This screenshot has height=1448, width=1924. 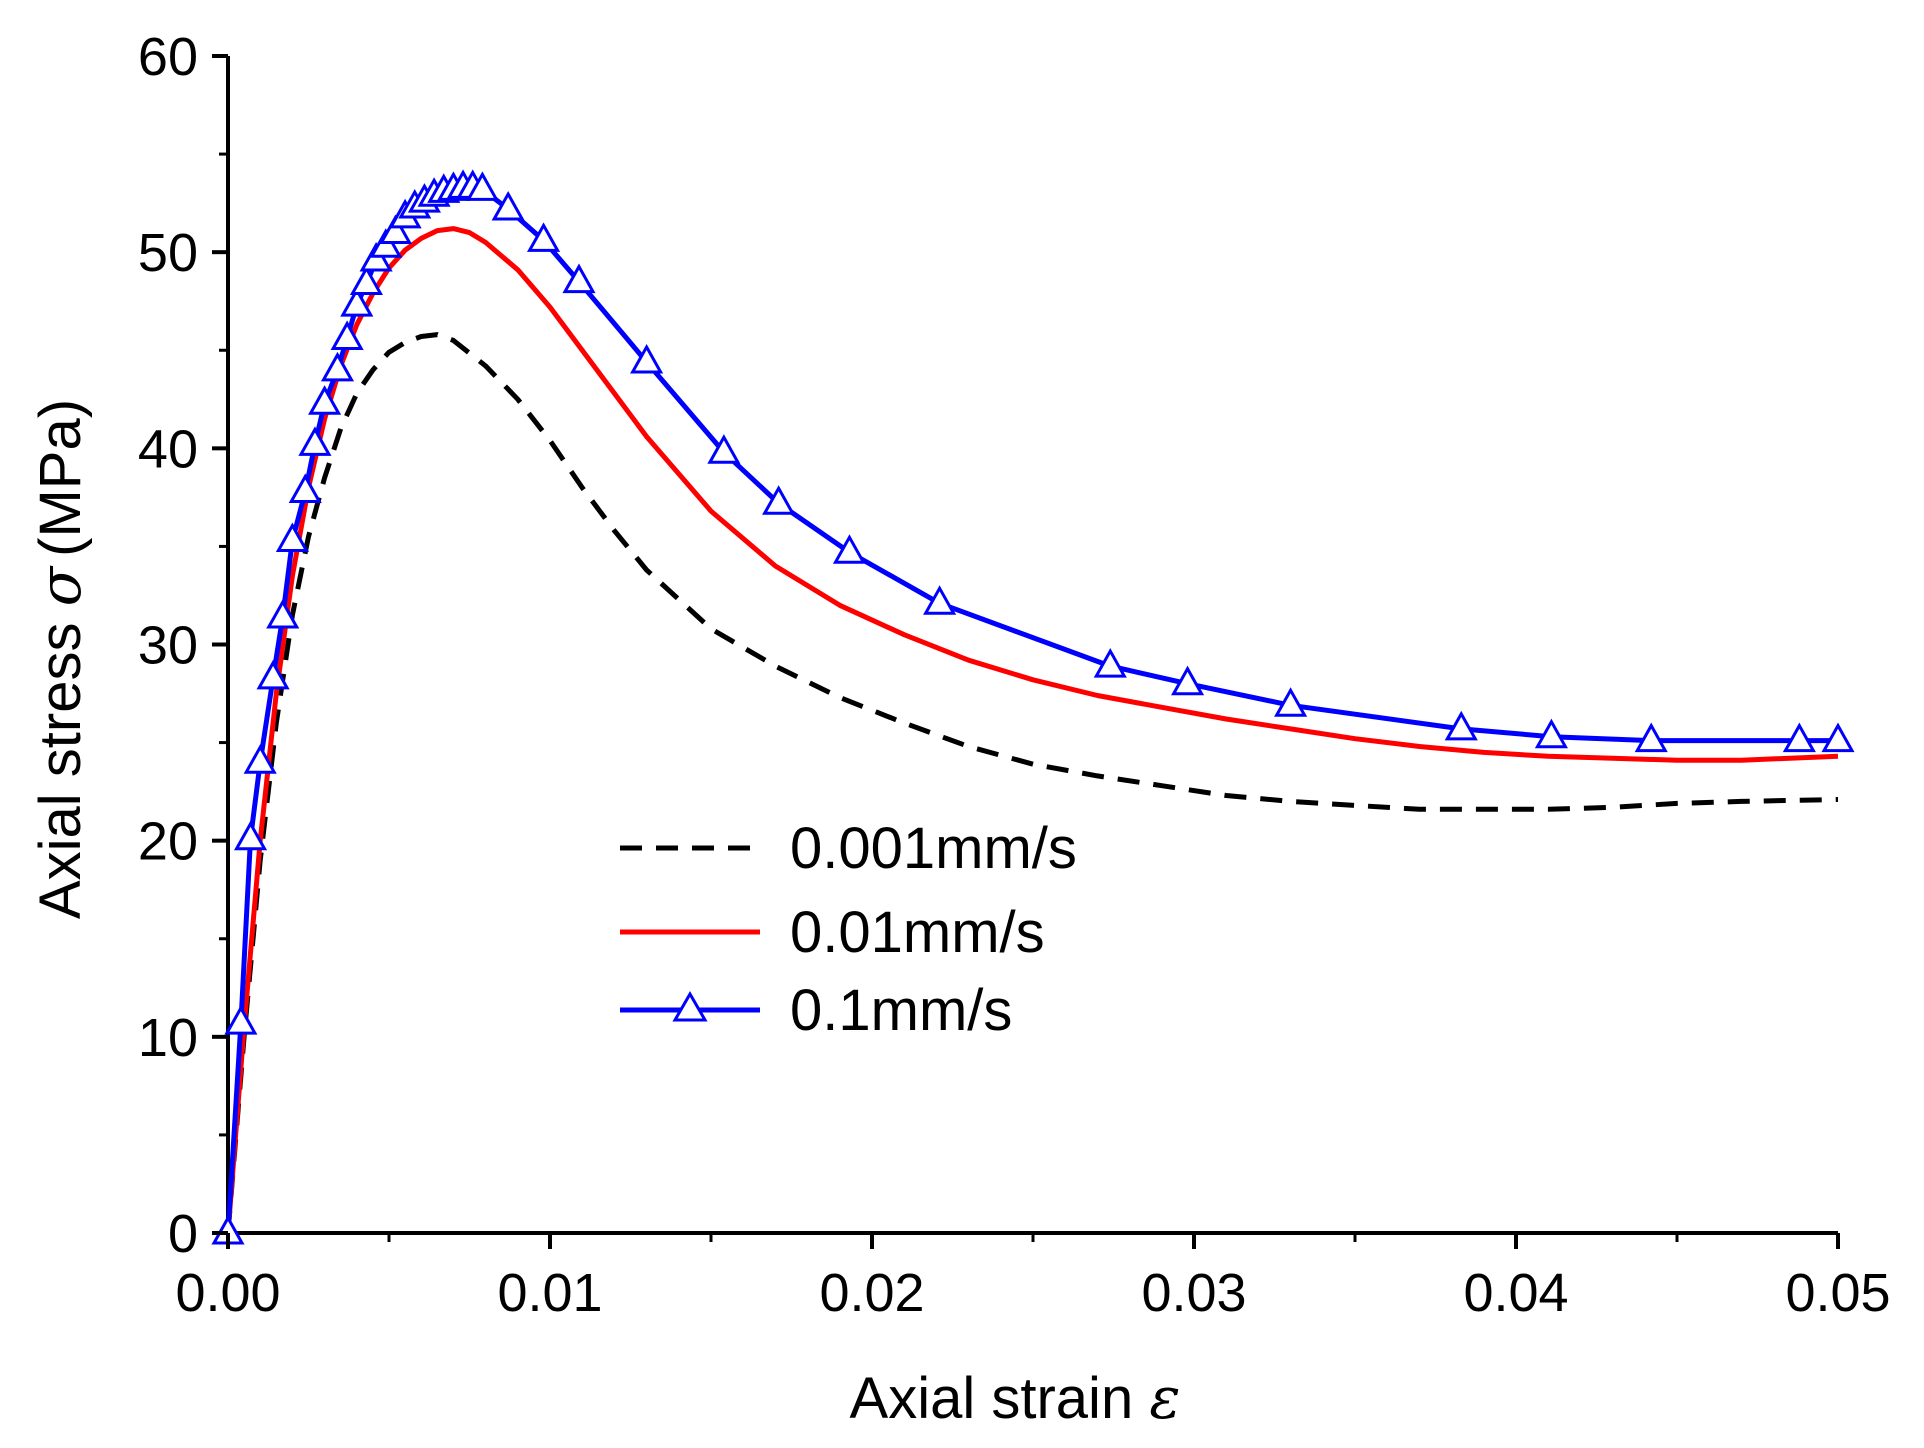 I want to click on x-tick-label: 0.05, so click(x=1837, y=1293).